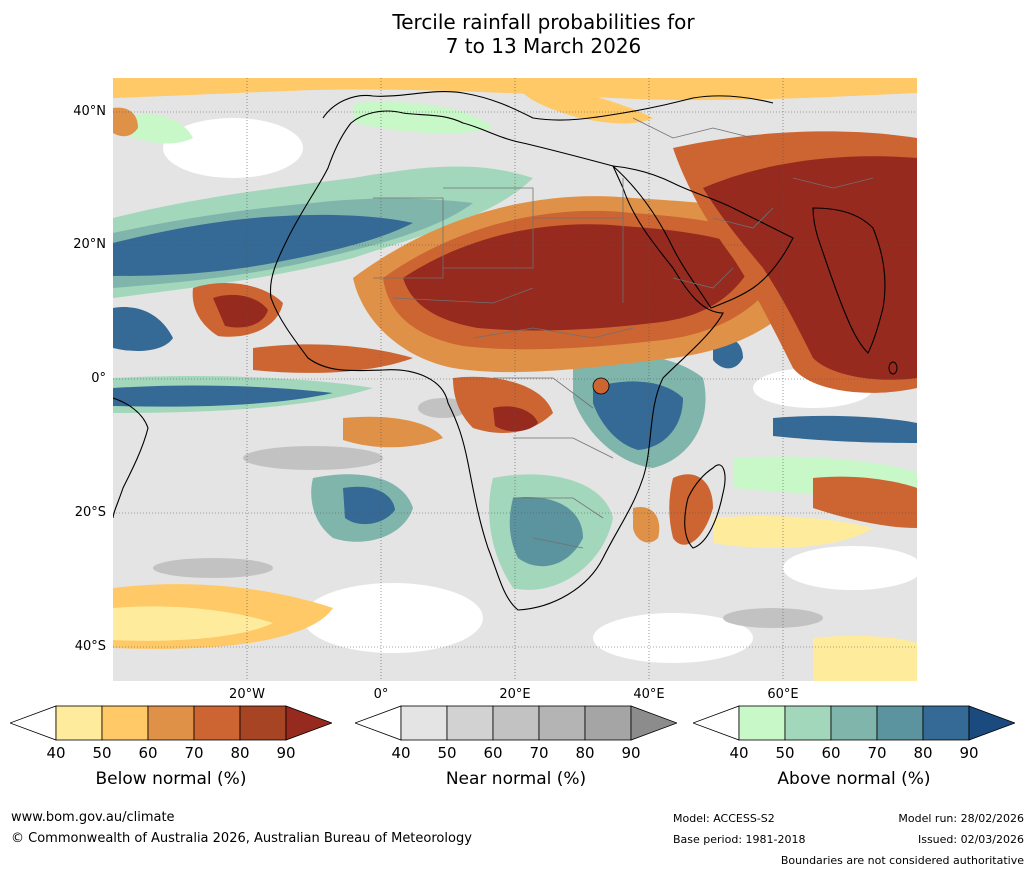 The image size is (1035, 873). I want to click on madagascar-coastline, so click(705, 506).